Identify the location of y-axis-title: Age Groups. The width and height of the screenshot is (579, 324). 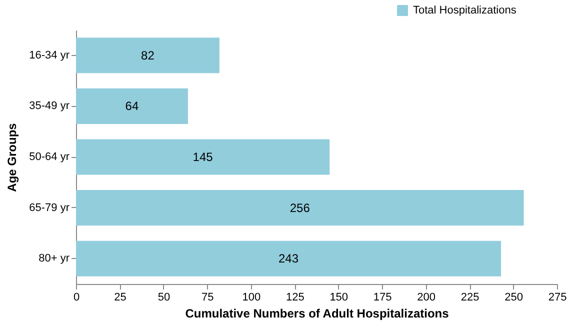
(12, 157).